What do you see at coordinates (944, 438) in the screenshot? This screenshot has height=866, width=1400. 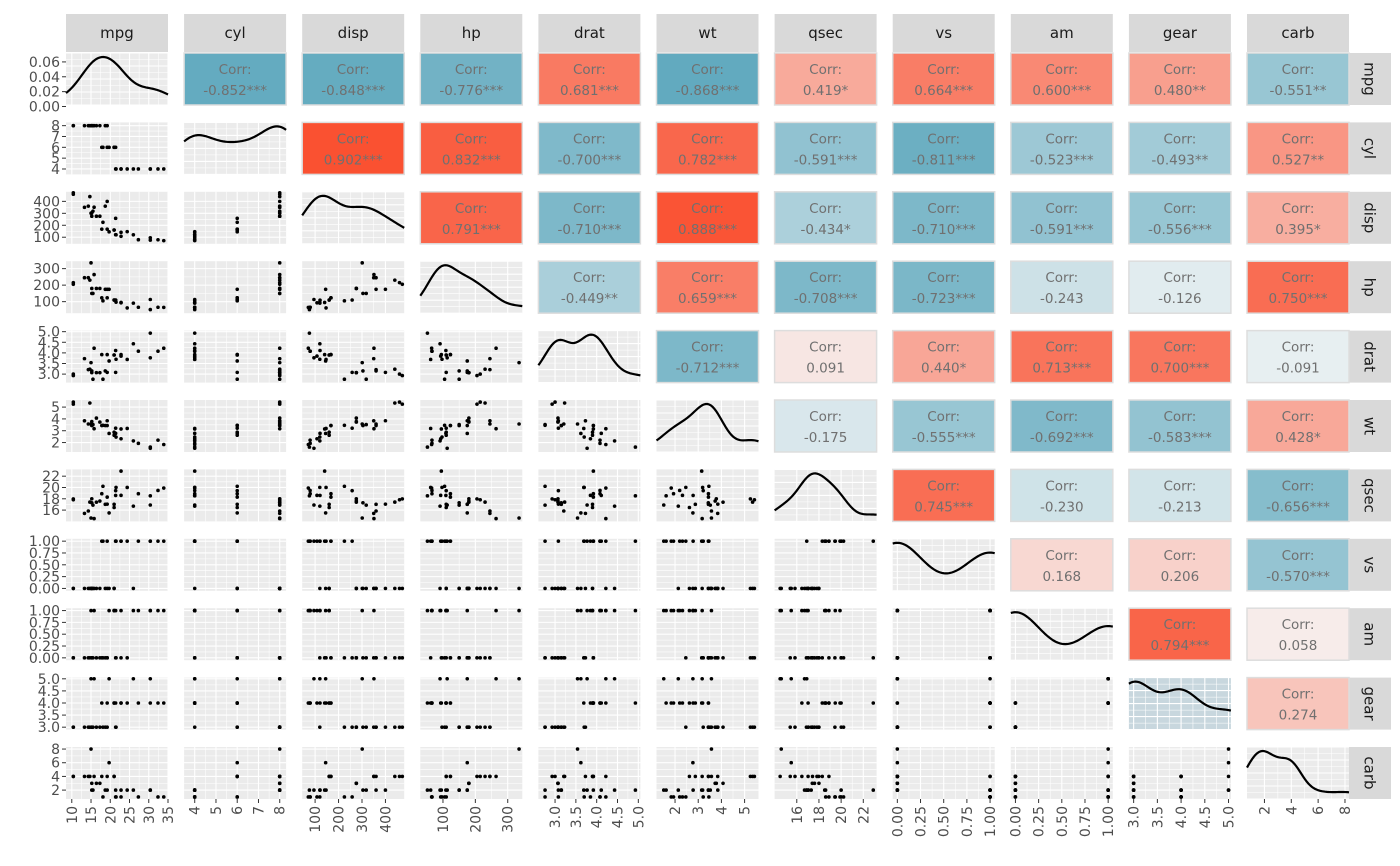 I see `corr-value-wt-vs: -0.555***` at bounding box center [944, 438].